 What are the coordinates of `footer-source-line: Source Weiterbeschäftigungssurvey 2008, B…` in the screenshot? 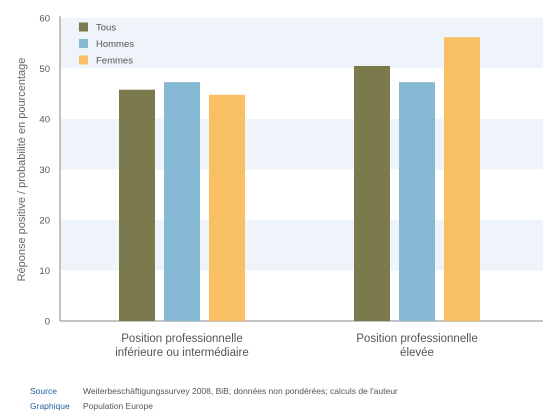 It's located at (214, 391).